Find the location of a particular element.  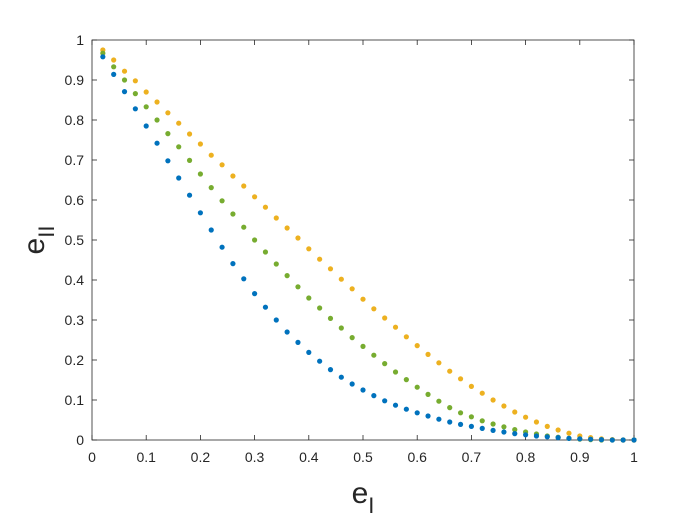

x-axis-label: eI is located at coordinates (363, 497).